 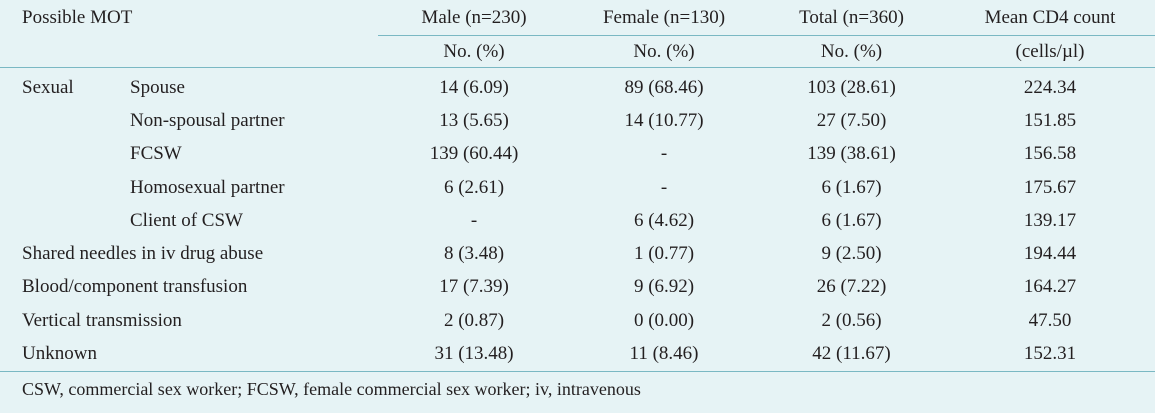 What do you see at coordinates (664, 220) in the screenshot?
I see `cell-female: 6 (4.62)` at bounding box center [664, 220].